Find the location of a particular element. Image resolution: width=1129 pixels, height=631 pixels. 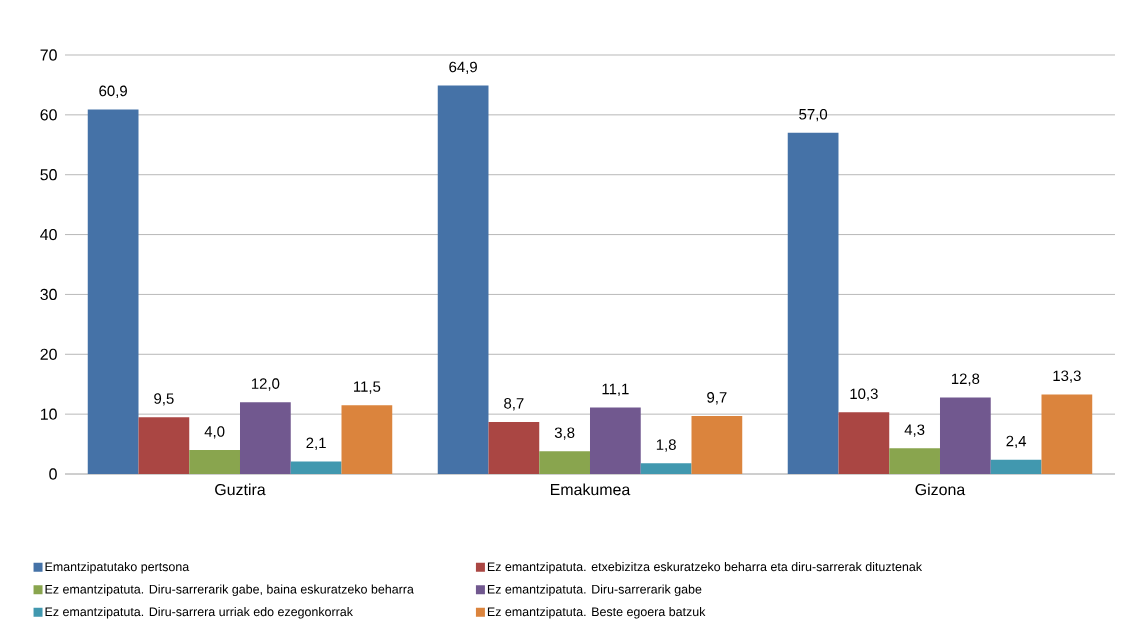

data-label: 11,1 is located at coordinates (615, 390).